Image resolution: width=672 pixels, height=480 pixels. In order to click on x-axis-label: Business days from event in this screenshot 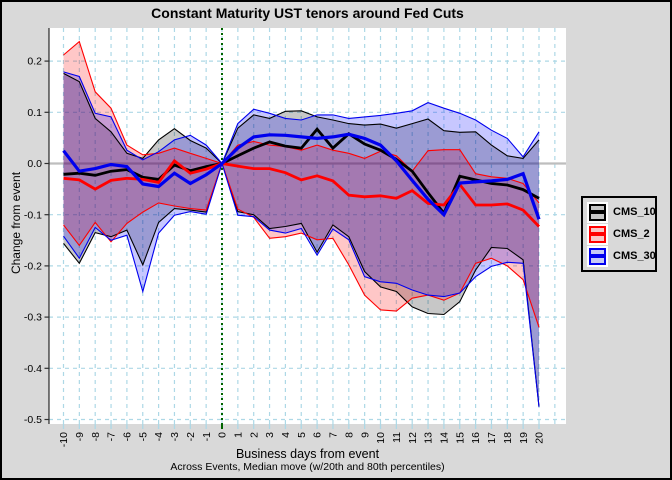, I will do `click(307, 454)`.